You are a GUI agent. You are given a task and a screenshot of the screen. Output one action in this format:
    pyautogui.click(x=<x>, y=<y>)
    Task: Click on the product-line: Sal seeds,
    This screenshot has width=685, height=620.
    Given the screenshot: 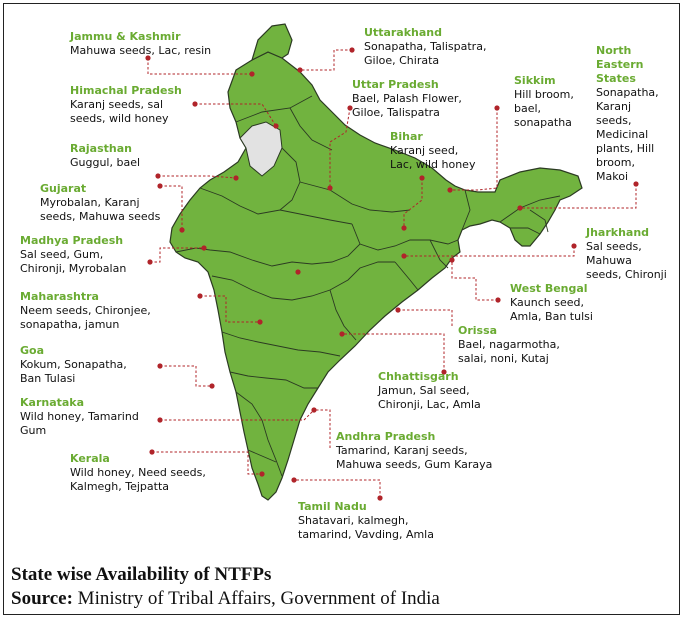 What is the action you would take?
    pyautogui.click(x=614, y=246)
    